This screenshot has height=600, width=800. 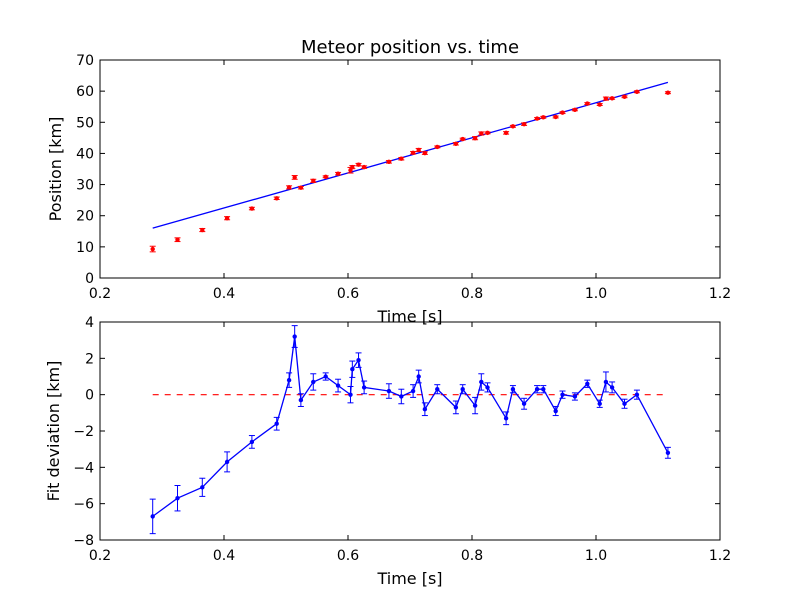 I want to click on position-plot-xtick-label: 0.4, so click(x=224, y=294).